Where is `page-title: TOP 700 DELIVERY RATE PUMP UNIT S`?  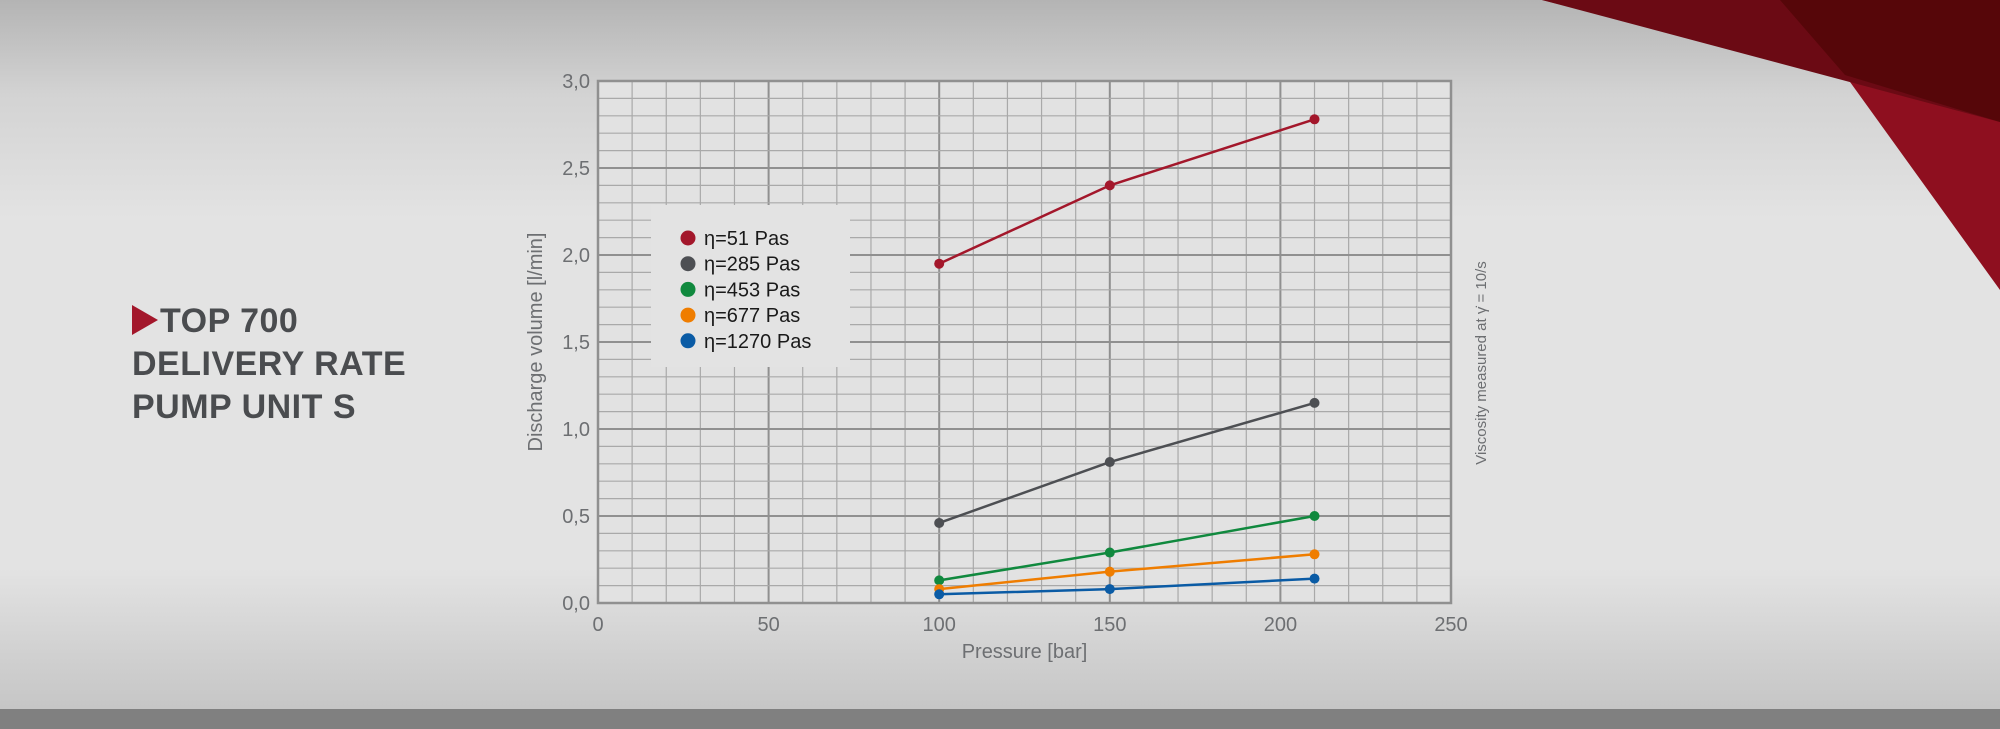
page-title: TOP 700 DELIVERY RATE PUMP UNIT S is located at coordinates (297, 364).